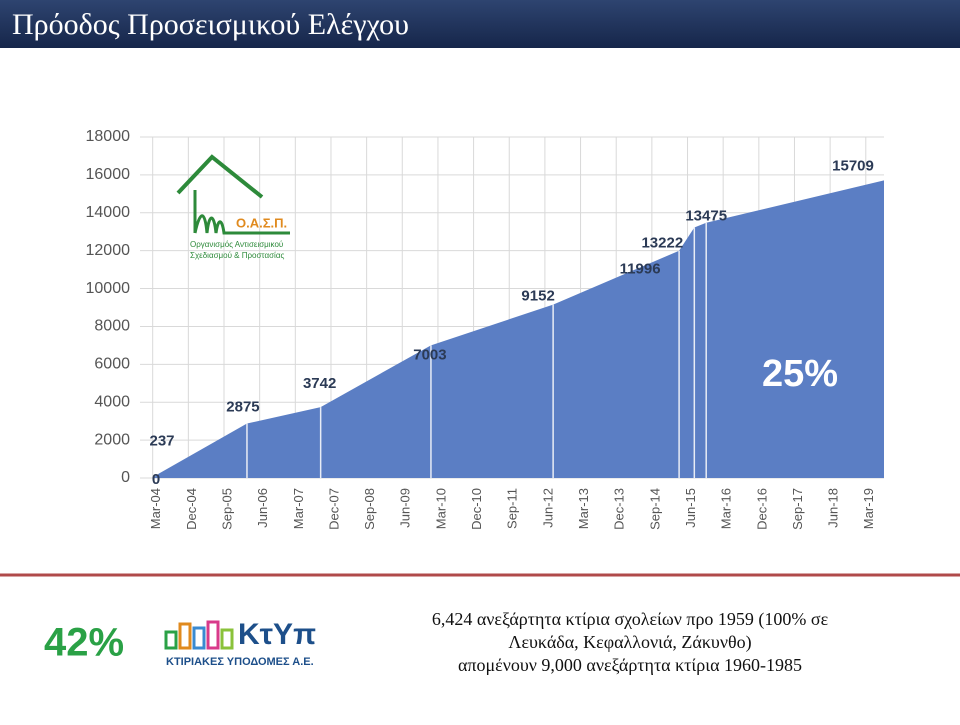  What do you see at coordinates (629, 642) in the screenshot?
I see `footer-text: Λευκάδα, Κεφαλλονιά, Ζάκυνθο)` at bounding box center [629, 642].